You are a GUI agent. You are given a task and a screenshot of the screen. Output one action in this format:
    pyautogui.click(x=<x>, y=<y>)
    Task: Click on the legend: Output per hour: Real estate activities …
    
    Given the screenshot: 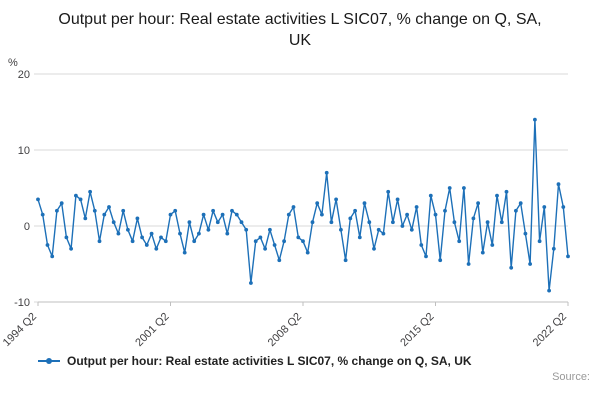 What is the action you would take?
    pyautogui.click(x=319, y=361)
    